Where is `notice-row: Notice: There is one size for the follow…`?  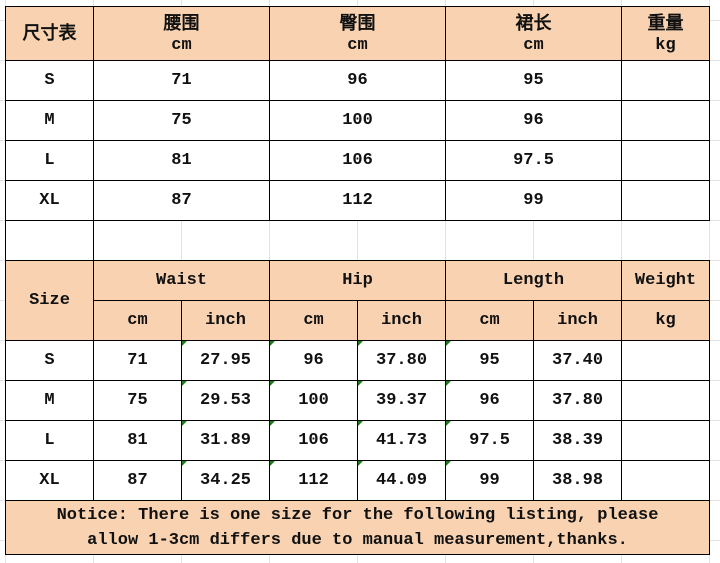 notice-row: Notice: There is one size for the follow… is located at coordinates (357, 527).